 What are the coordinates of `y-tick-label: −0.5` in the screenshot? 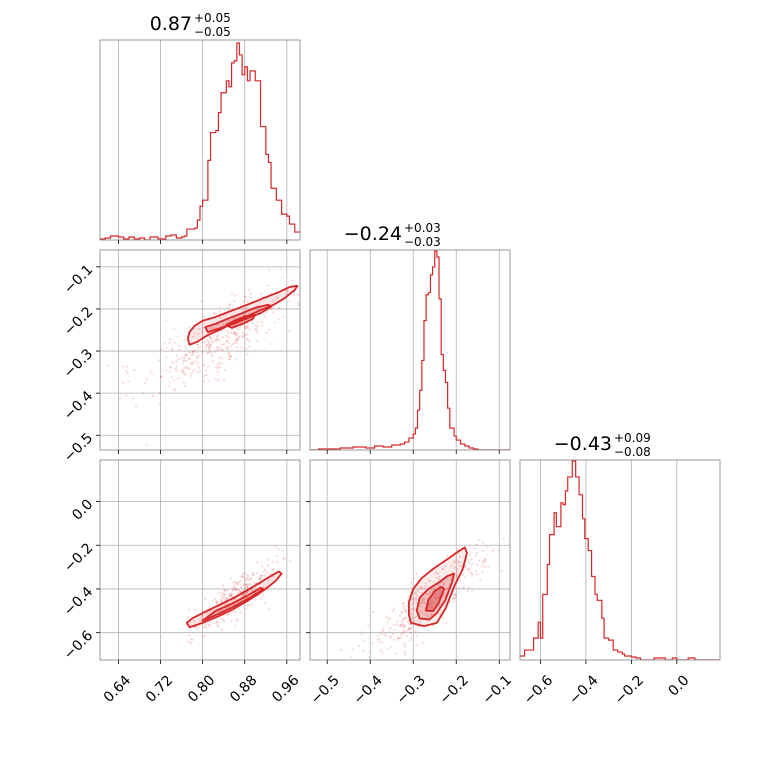 It's located at (78, 447).